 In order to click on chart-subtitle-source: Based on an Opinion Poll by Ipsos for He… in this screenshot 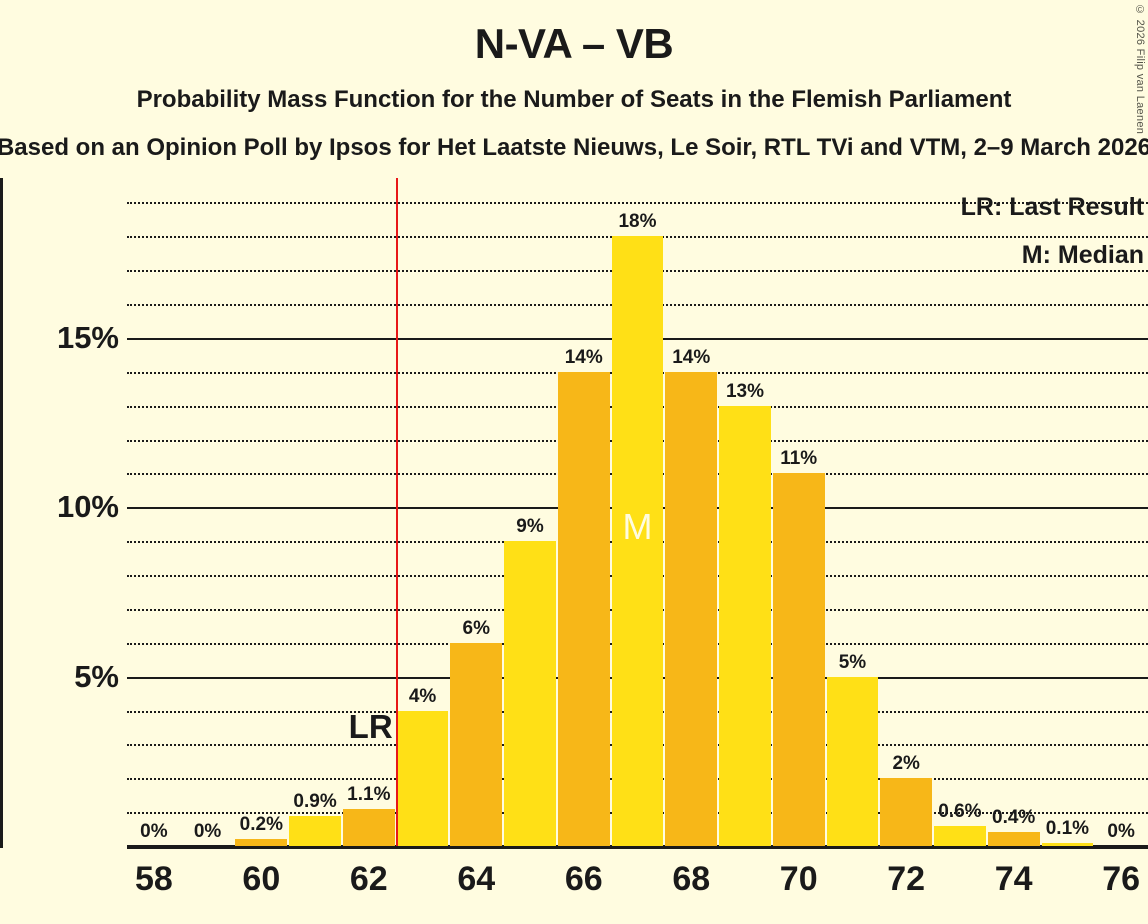, I will do `click(574, 147)`.